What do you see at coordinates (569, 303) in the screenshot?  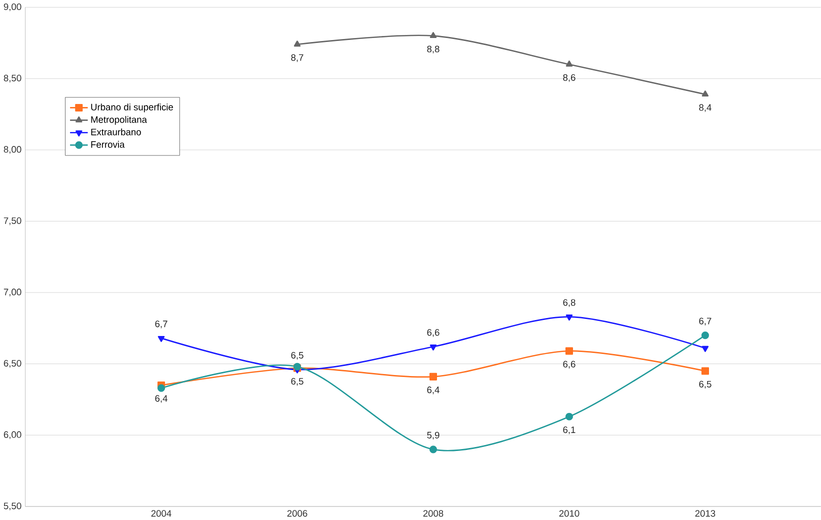 I see `data-label: 6,8` at bounding box center [569, 303].